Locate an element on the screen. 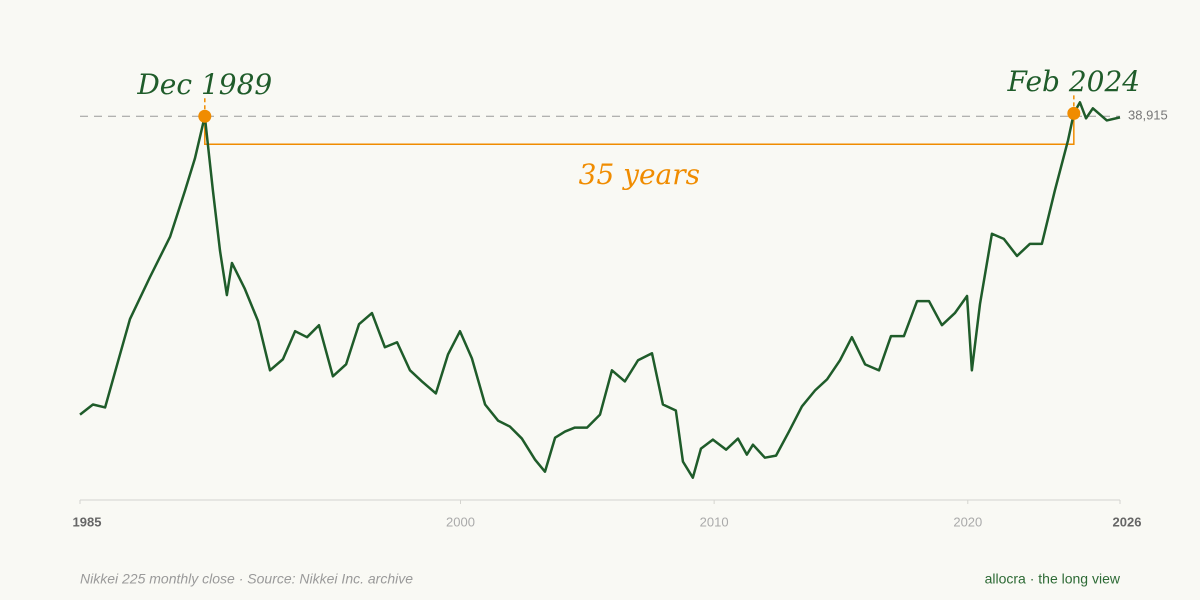 The image size is (1200, 600). span-label: 35 years is located at coordinates (639, 174).